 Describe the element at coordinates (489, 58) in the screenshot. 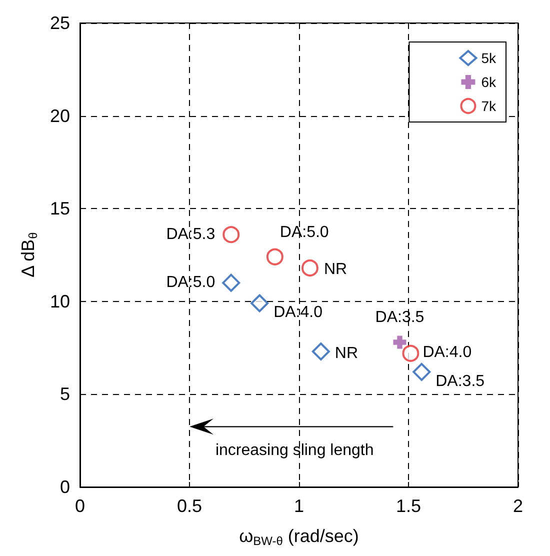

I see `legend-label: 5k` at that location.